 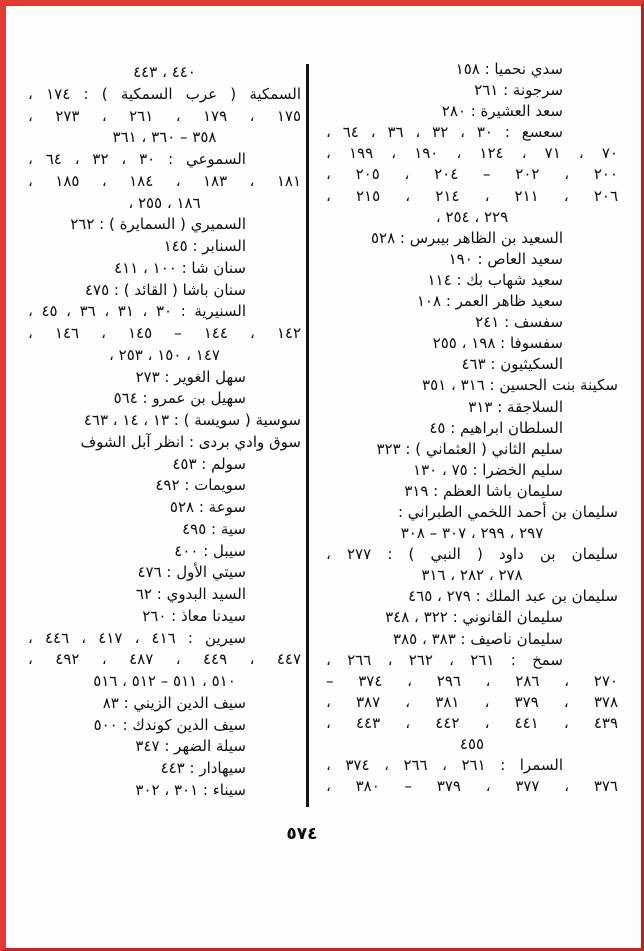 I want to click on index-line: سدي نحميا : ١٥٨, so click(x=509, y=69).